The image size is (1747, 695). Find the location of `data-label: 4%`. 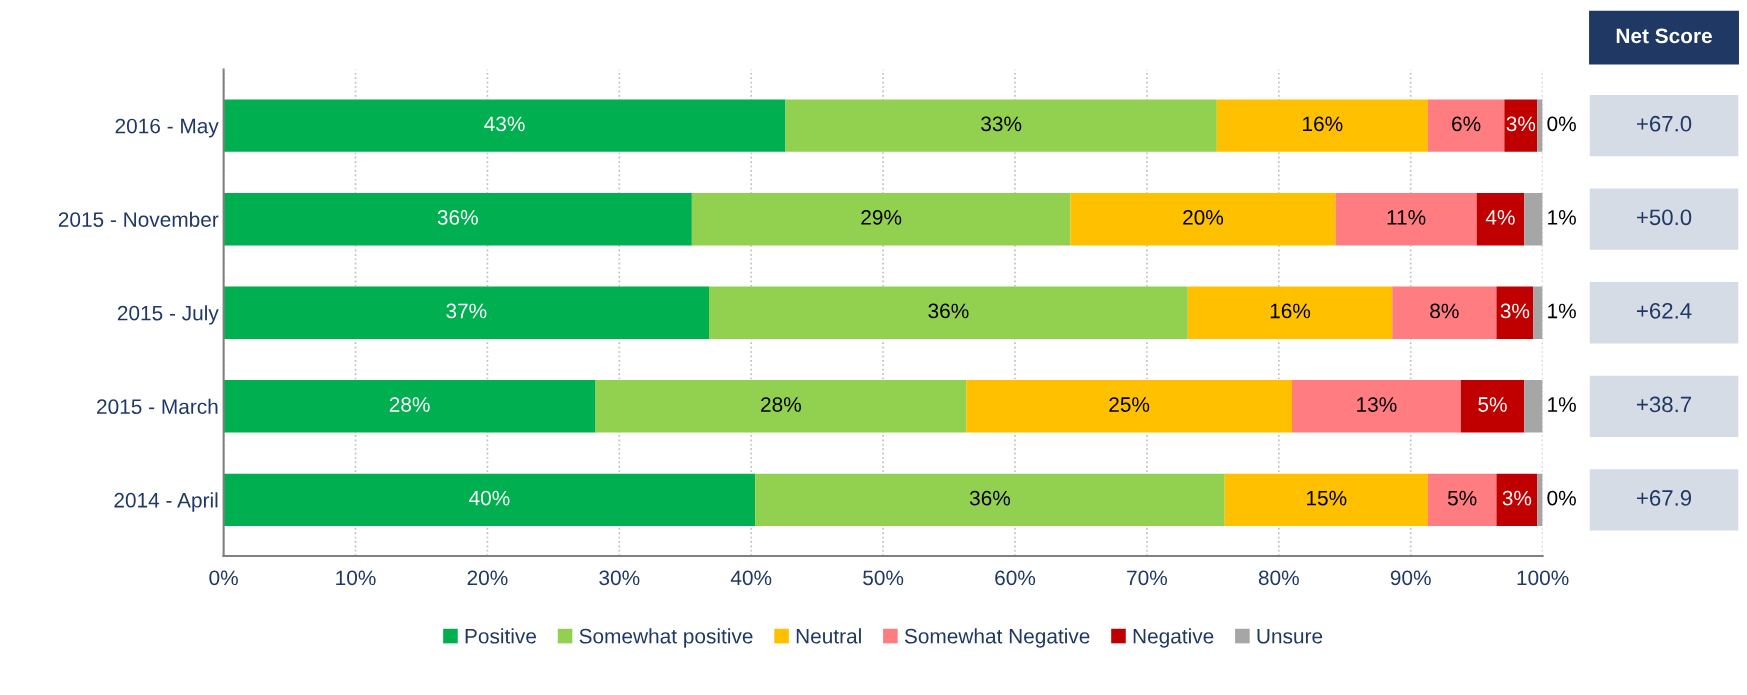

data-label: 4% is located at coordinates (1500, 217).